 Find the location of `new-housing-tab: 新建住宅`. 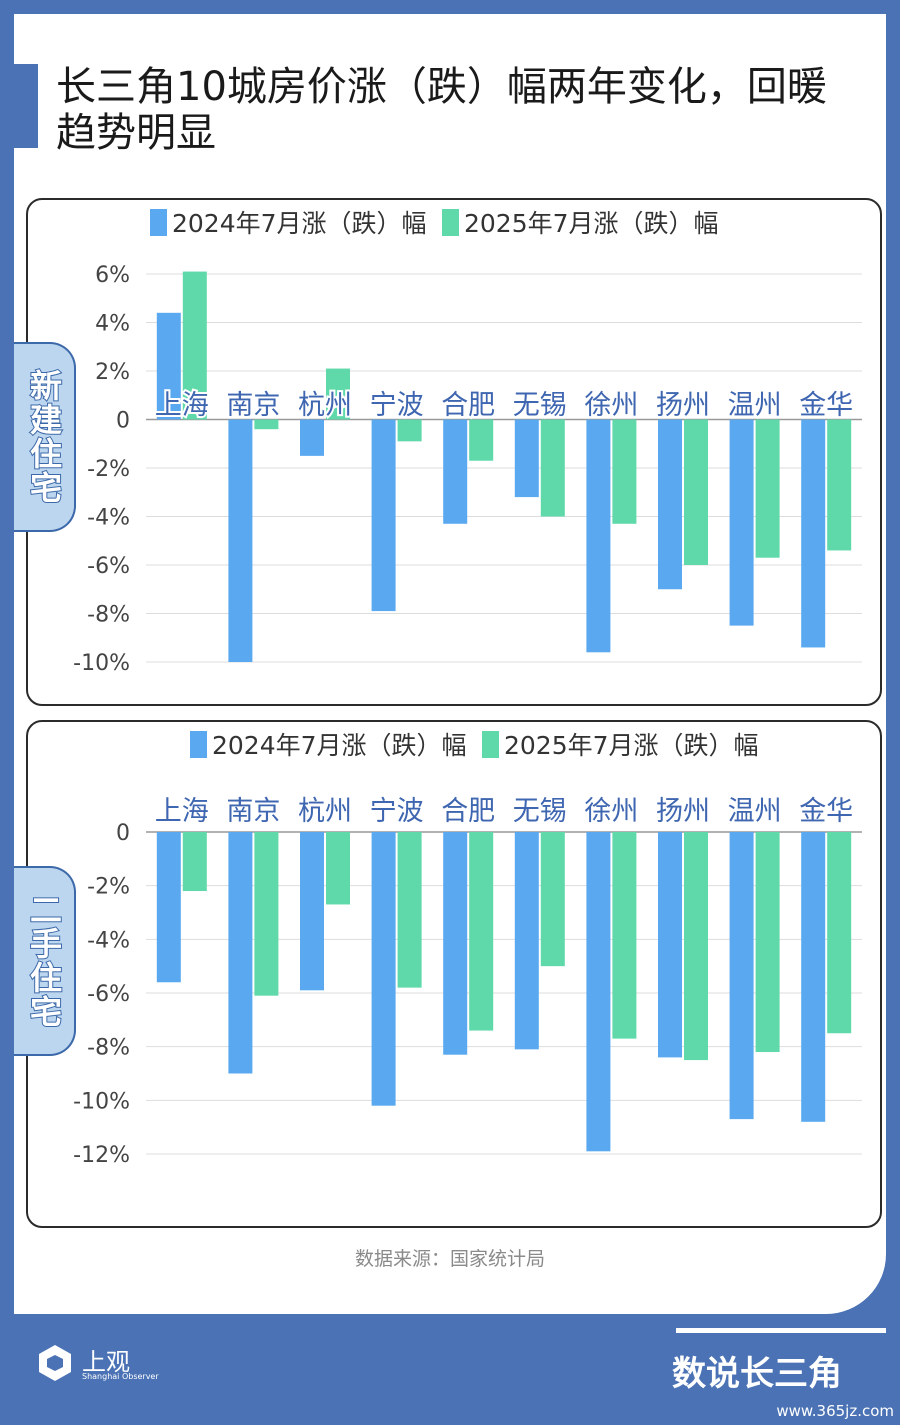

new-housing-tab: 新建住宅 is located at coordinates (45, 437).